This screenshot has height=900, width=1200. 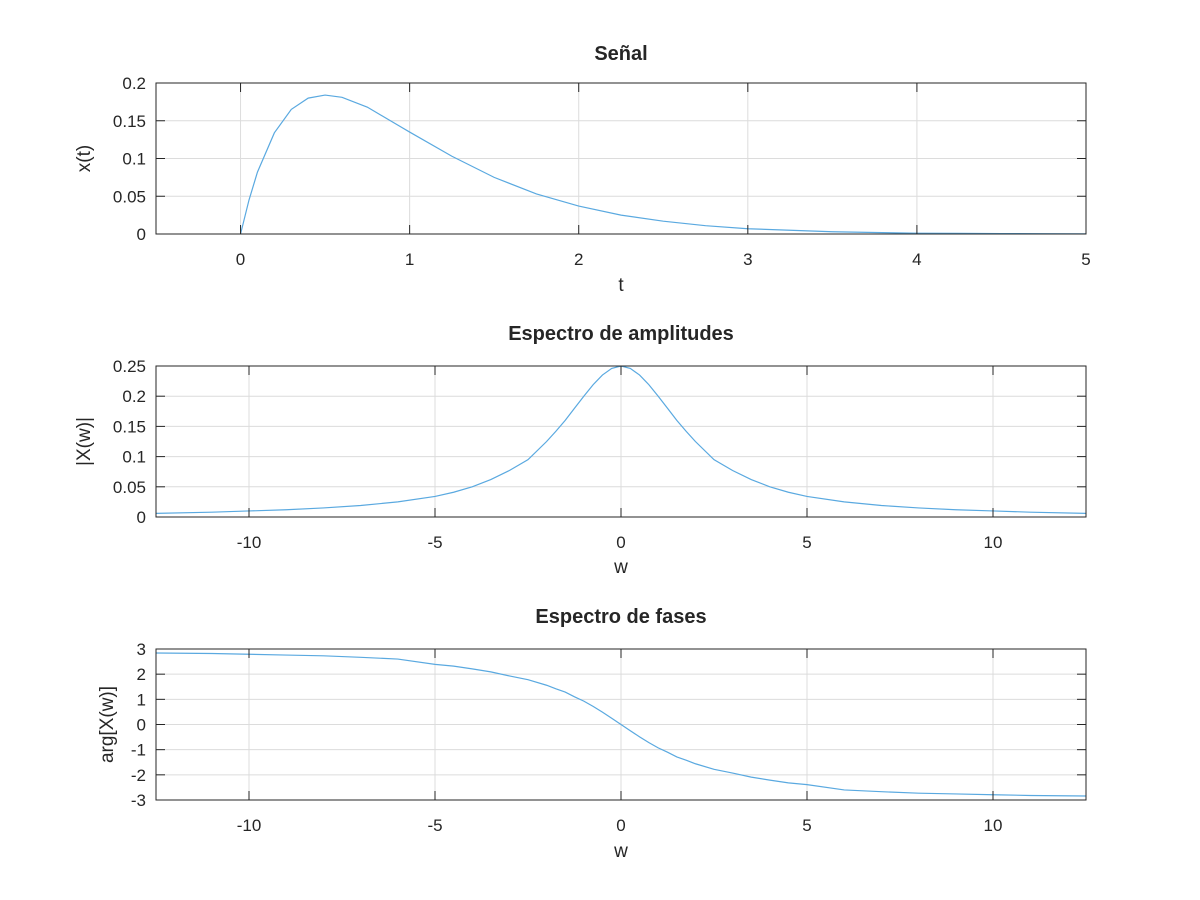 I want to click on chart-title: Señal, so click(x=620, y=54).